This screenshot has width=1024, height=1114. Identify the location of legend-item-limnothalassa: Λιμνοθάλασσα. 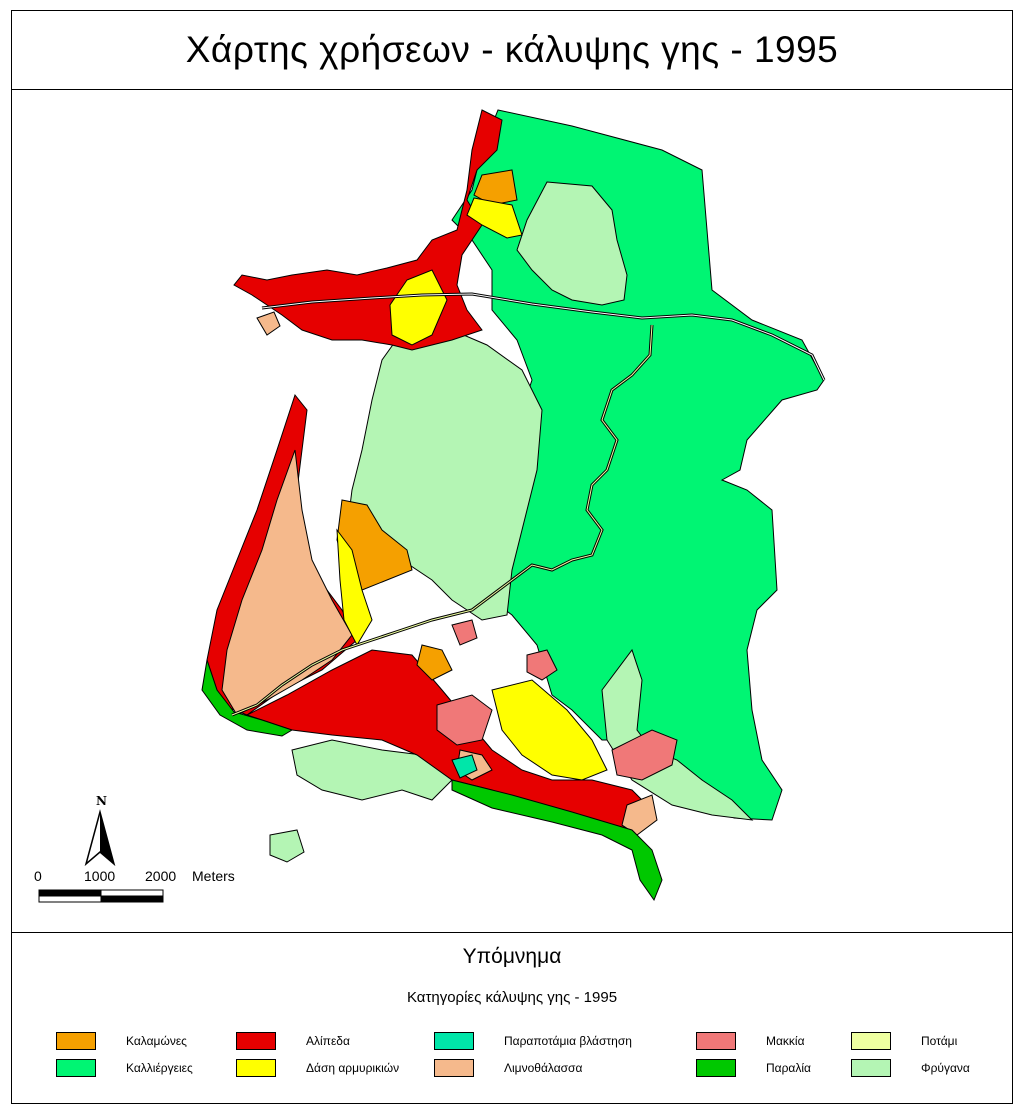
(508, 1068).